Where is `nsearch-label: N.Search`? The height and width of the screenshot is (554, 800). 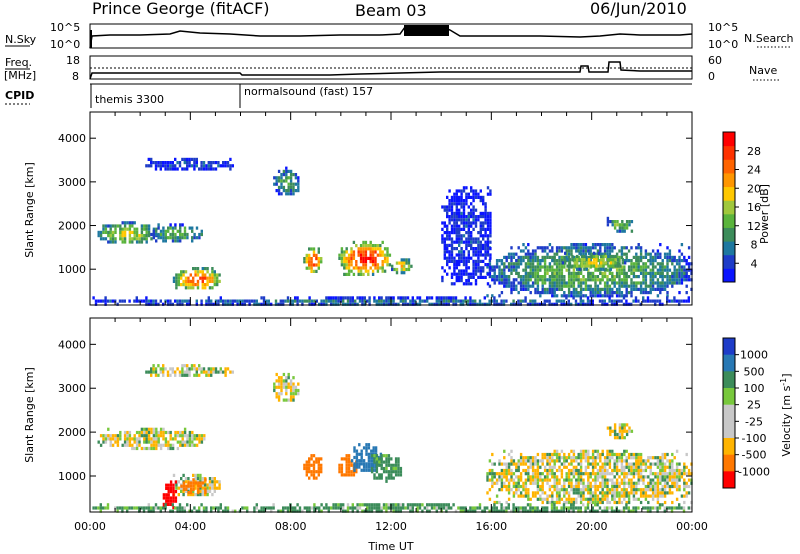
nsearch-label: N.Search is located at coordinates (769, 38).